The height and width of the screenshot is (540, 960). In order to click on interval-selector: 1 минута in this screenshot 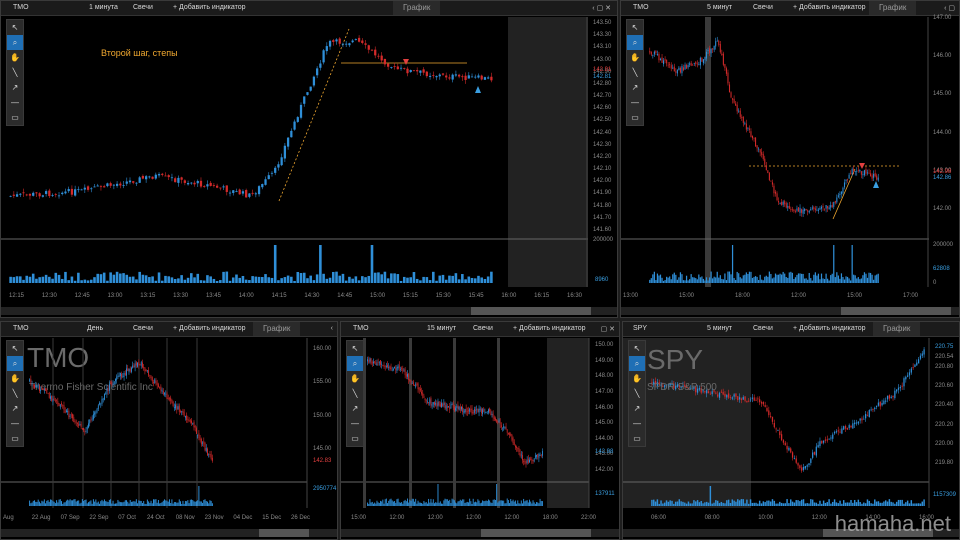, I will do `click(103, 7)`.